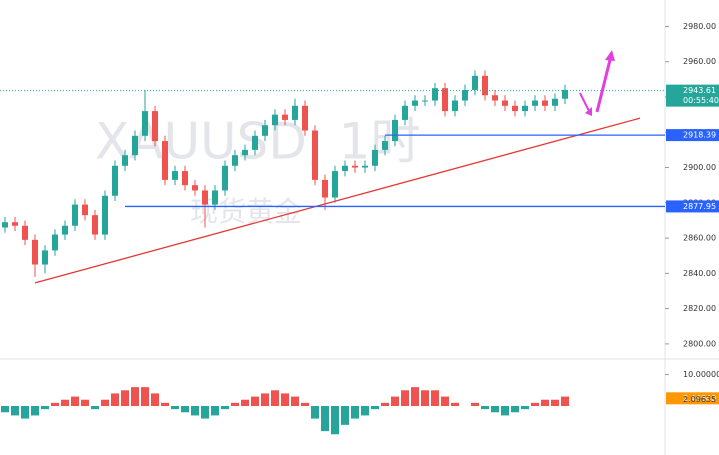 The height and width of the screenshot is (455, 719). I want to click on y-tick-label: 2980.00, so click(699, 26).